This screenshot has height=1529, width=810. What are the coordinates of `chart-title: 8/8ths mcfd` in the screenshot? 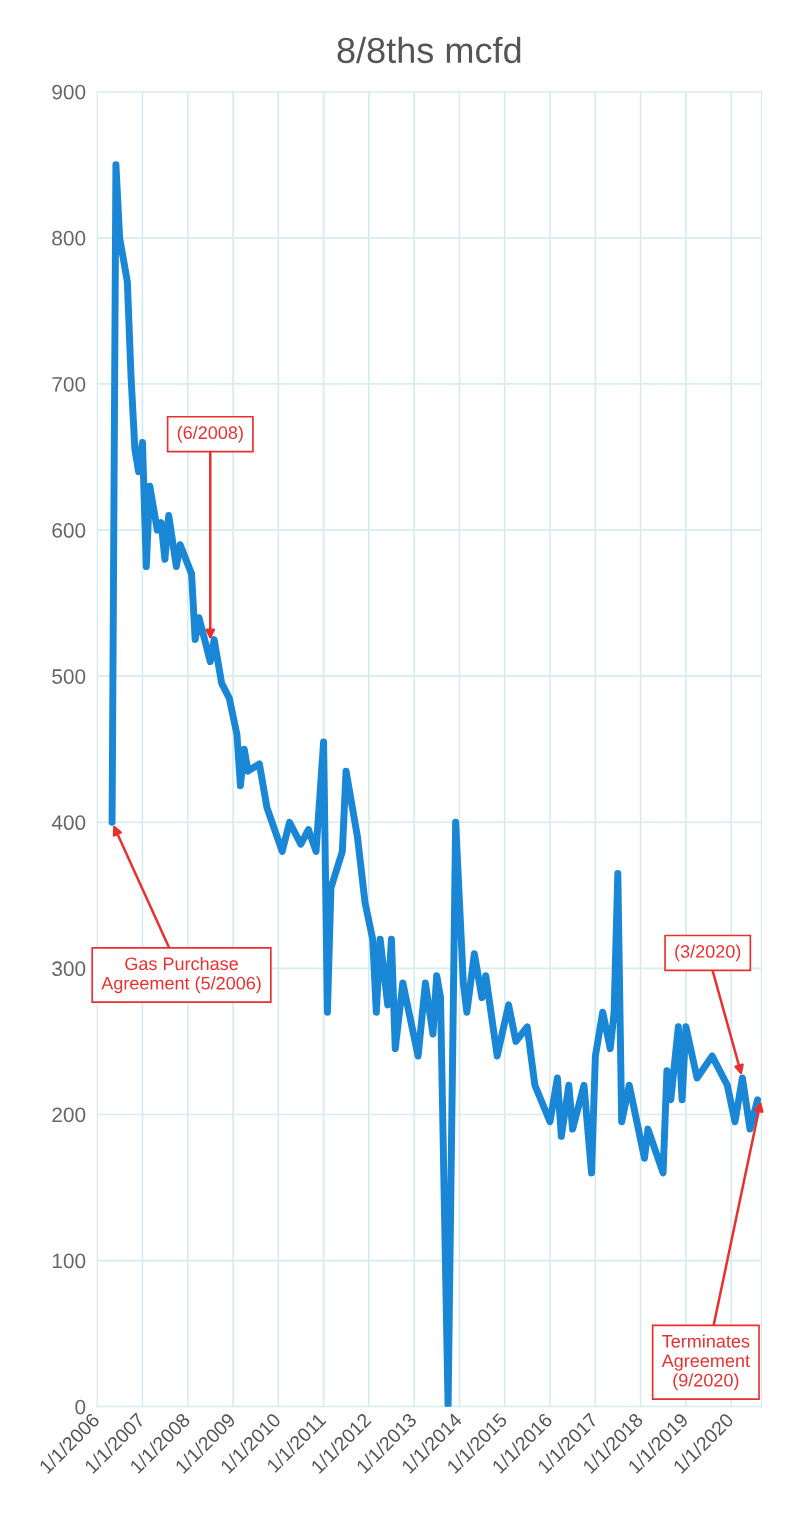 It's located at (429, 50).